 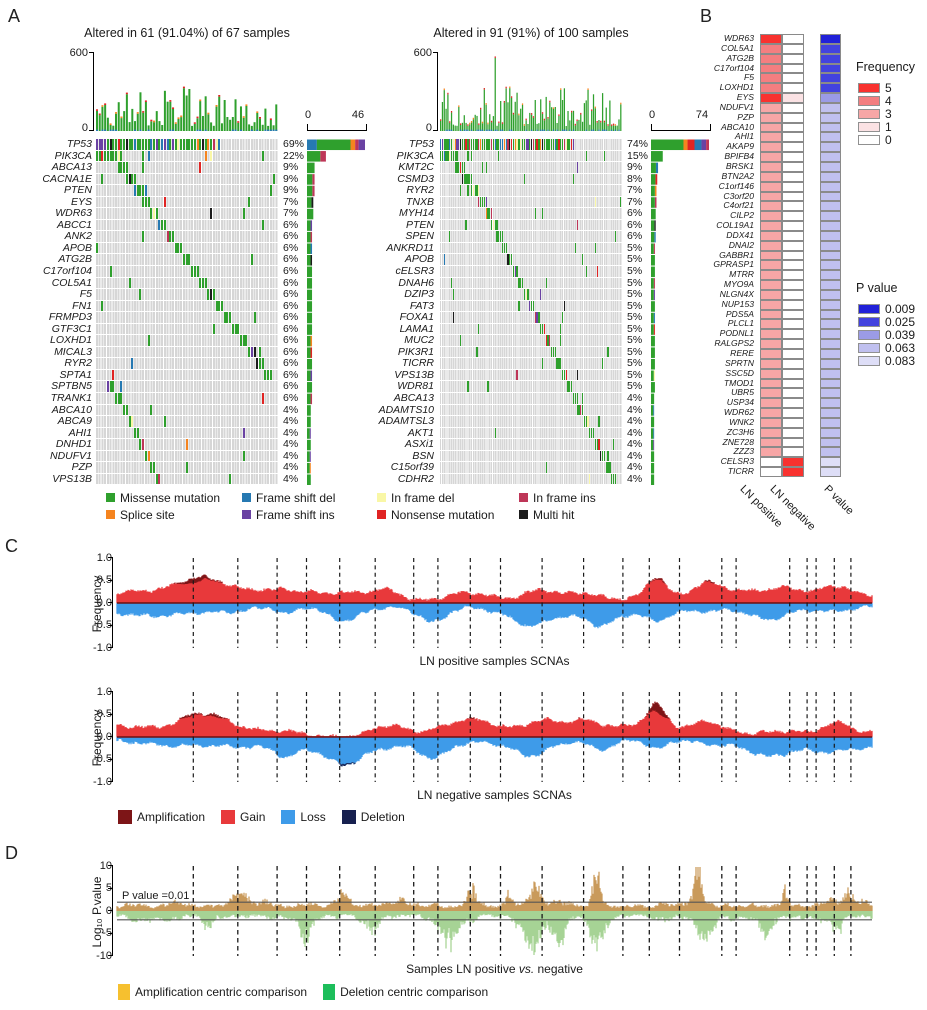 What do you see at coordinates (406, 409) in the screenshot?
I see `gene-label: ADAMTS10` at bounding box center [406, 409].